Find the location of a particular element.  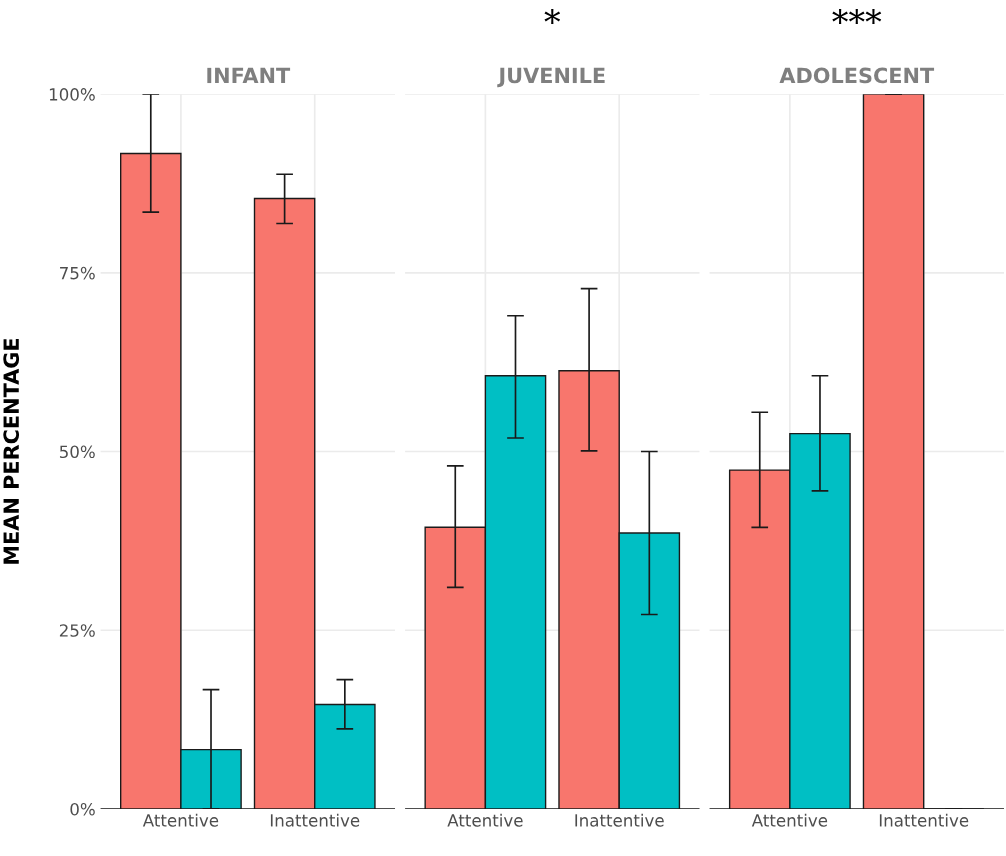

y-tick-label: 25% is located at coordinates (77, 630).